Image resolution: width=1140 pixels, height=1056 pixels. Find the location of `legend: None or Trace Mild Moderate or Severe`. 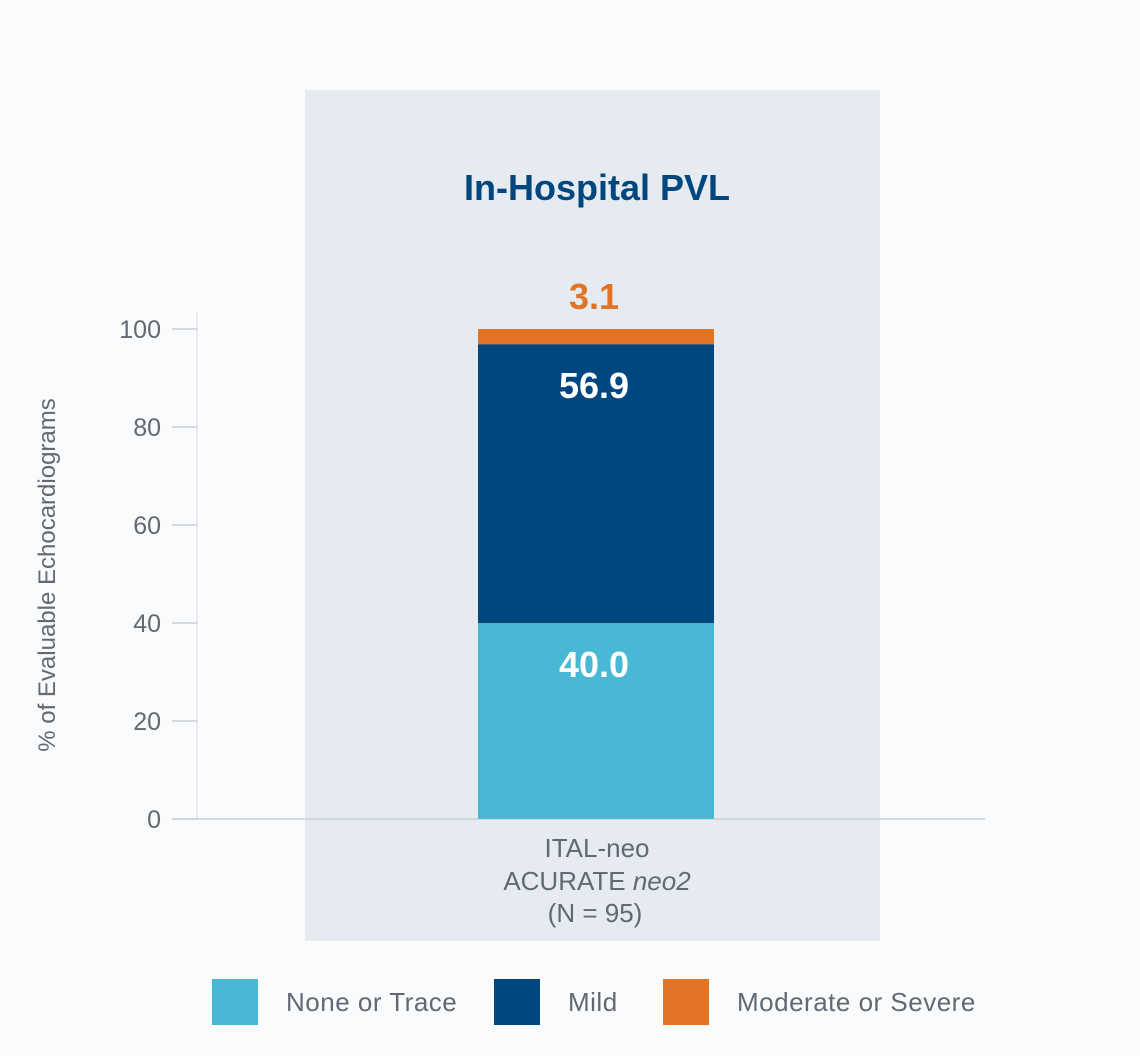

legend: None or Trace Mild Moderate or Severe is located at coordinates (570, 1003).